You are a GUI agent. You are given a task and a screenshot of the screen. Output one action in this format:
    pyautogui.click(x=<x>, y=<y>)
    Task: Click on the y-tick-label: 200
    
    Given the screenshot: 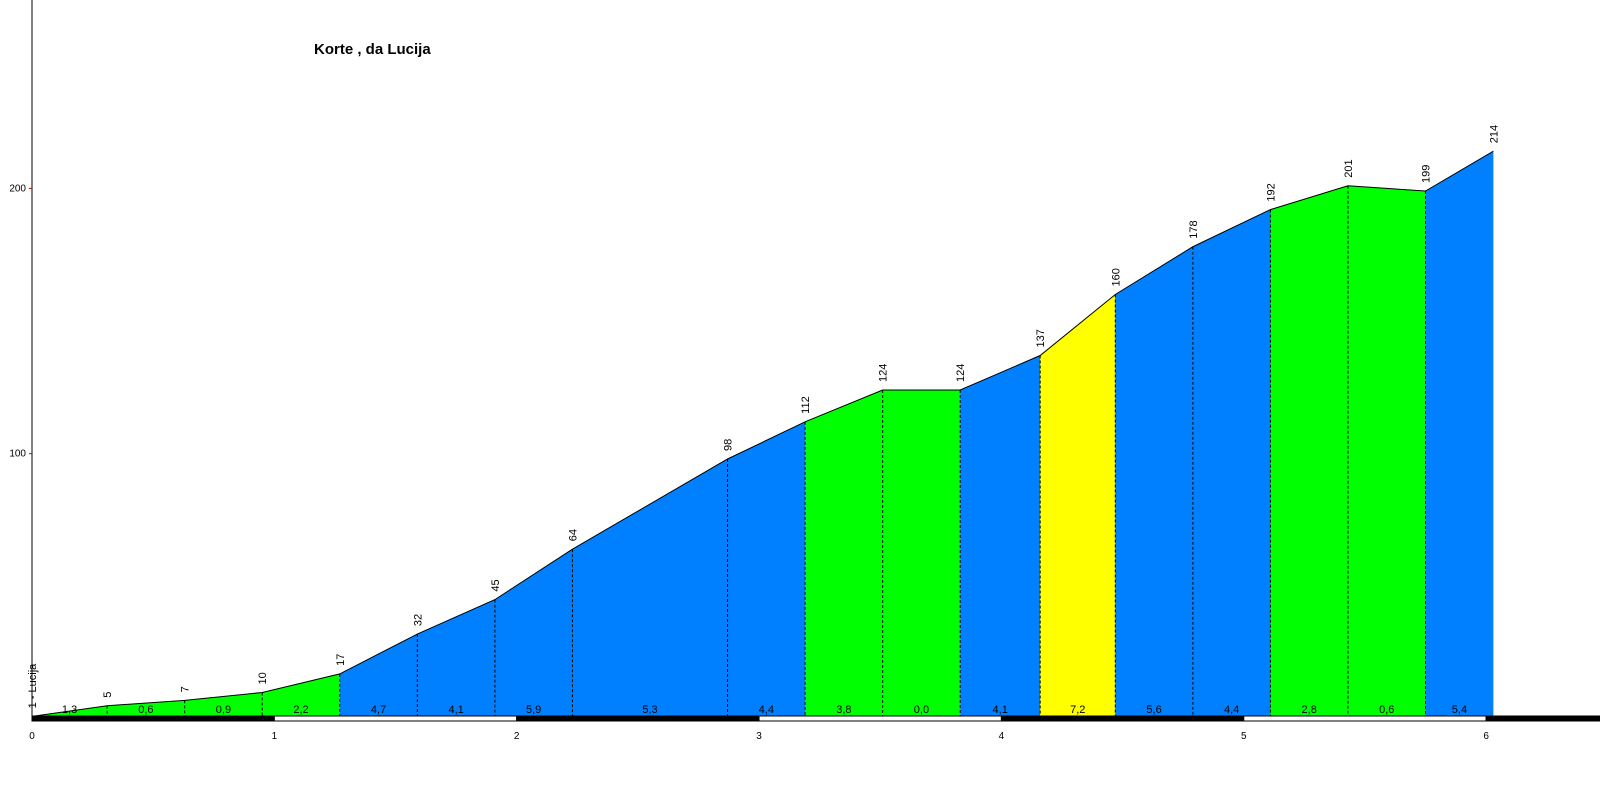 What is the action you would take?
    pyautogui.click(x=17, y=188)
    